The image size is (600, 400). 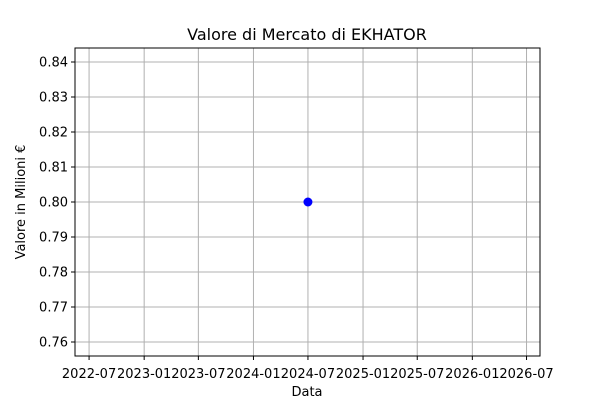 I want to click on x-axis-label: Data, so click(x=306, y=392).